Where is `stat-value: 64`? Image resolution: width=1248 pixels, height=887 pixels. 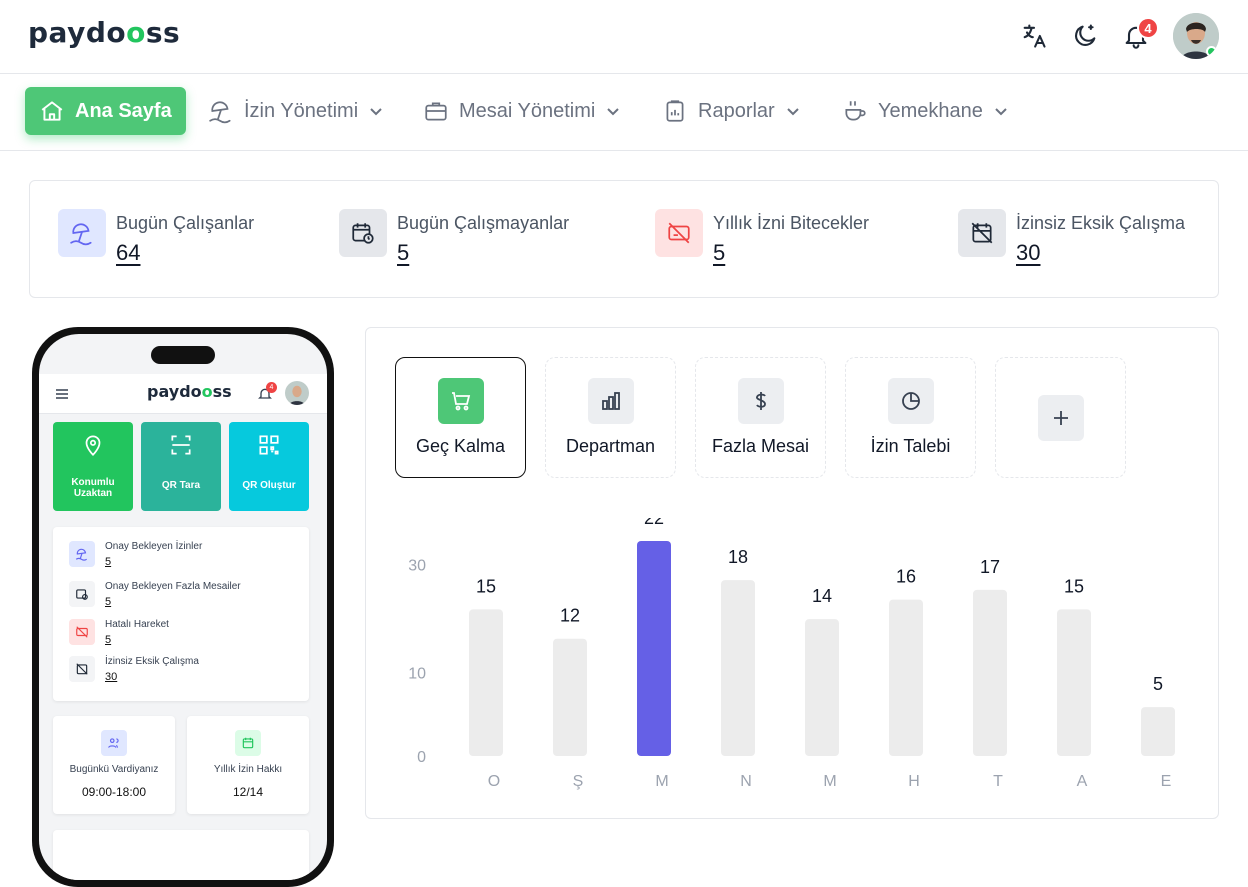
stat-value: 64 is located at coordinates (128, 252).